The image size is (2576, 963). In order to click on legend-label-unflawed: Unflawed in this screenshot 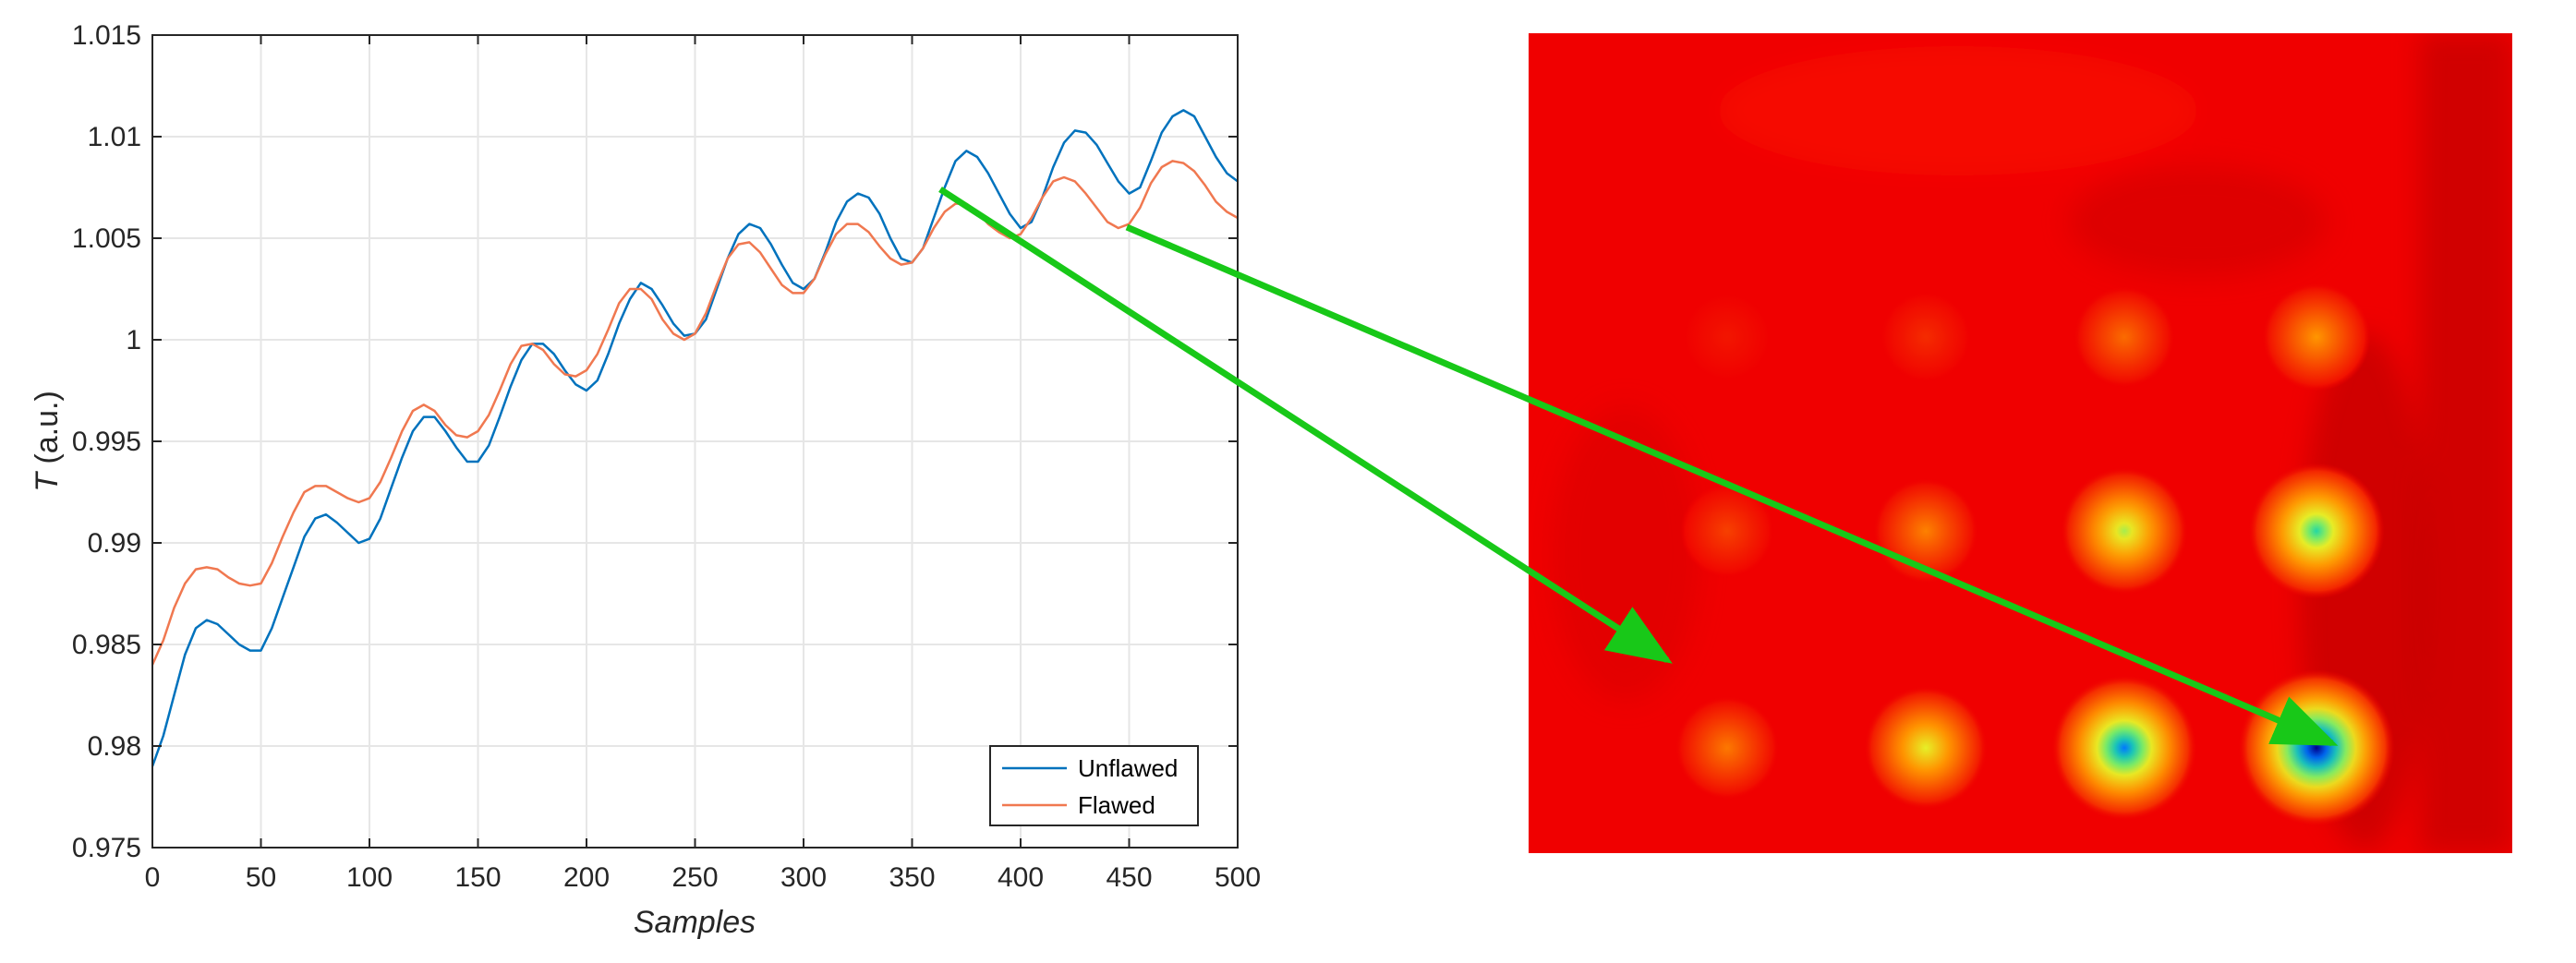, I will do `click(1128, 768)`.